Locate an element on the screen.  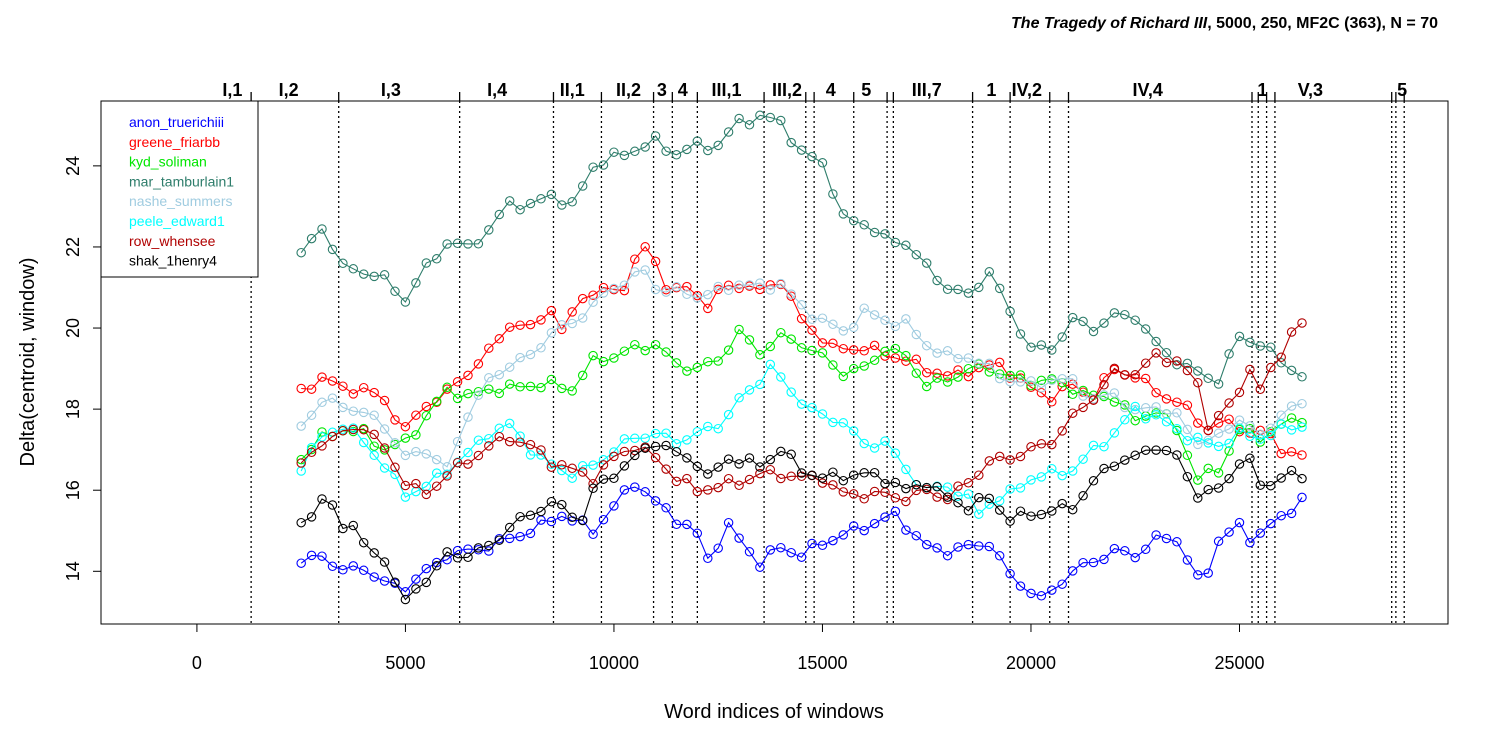
y-tick-label-5: 24 is located at coordinates (73, 166).